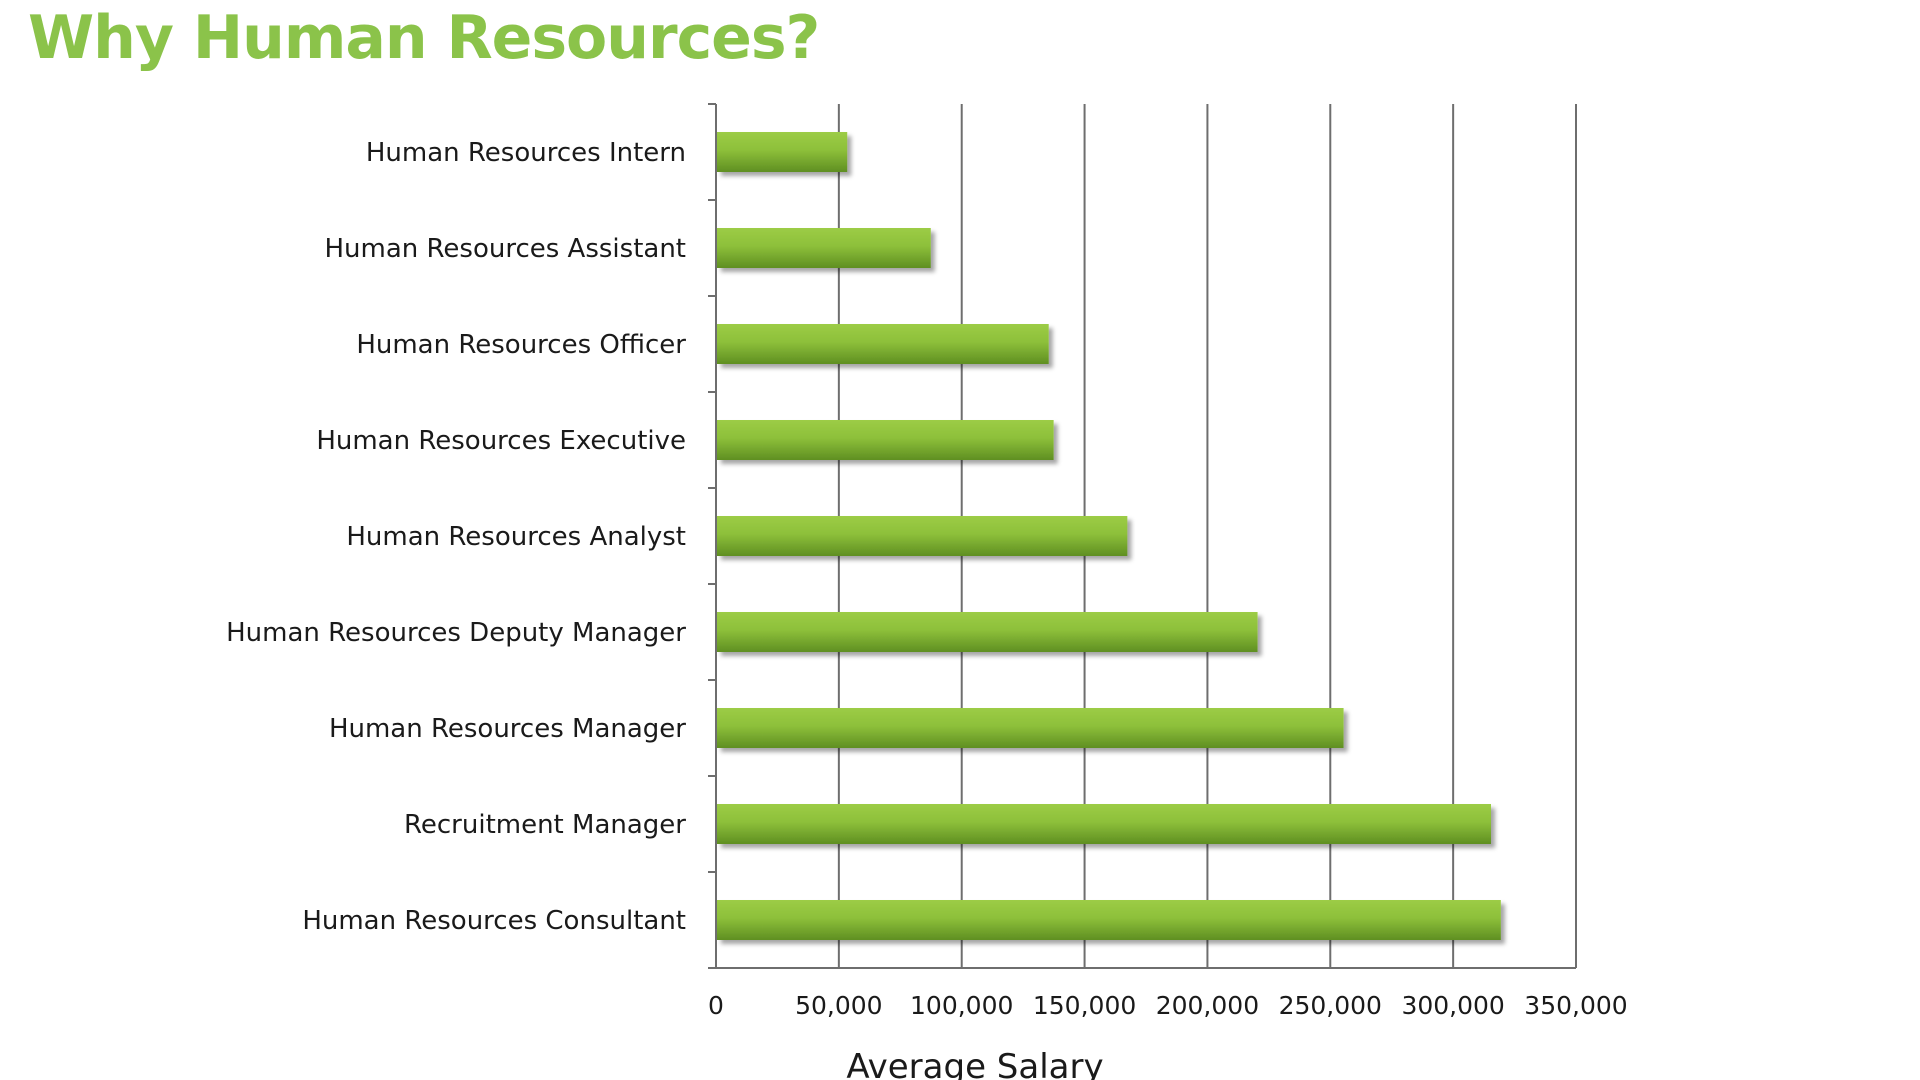 This screenshot has height=1080, width=1920. What do you see at coordinates (516, 537) in the screenshot?
I see `category-label: Human Resources Analyst` at bounding box center [516, 537].